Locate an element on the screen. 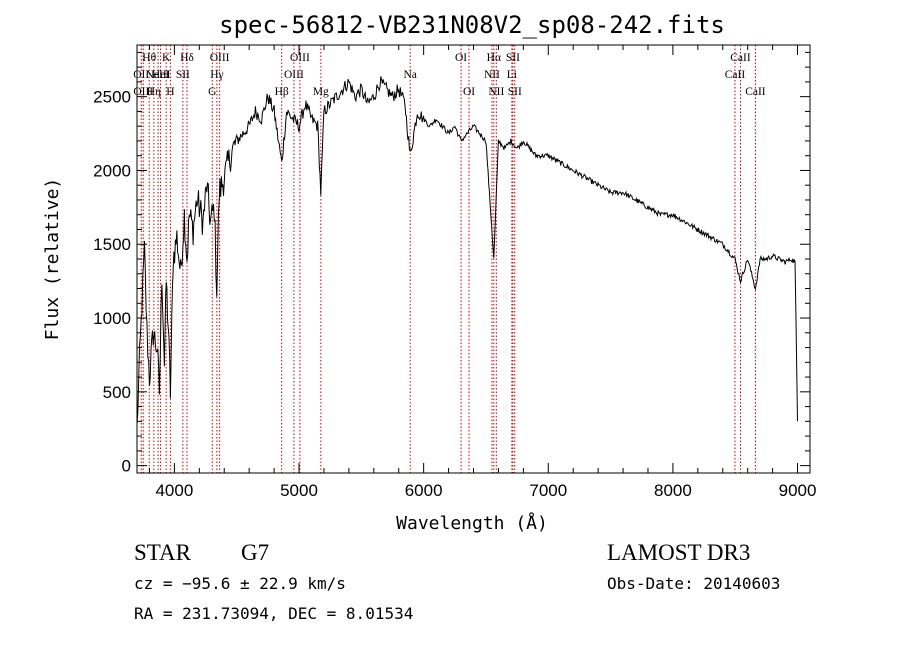 The image size is (900, 649). spectral-line-label: Hη is located at coordinates (154, 92).